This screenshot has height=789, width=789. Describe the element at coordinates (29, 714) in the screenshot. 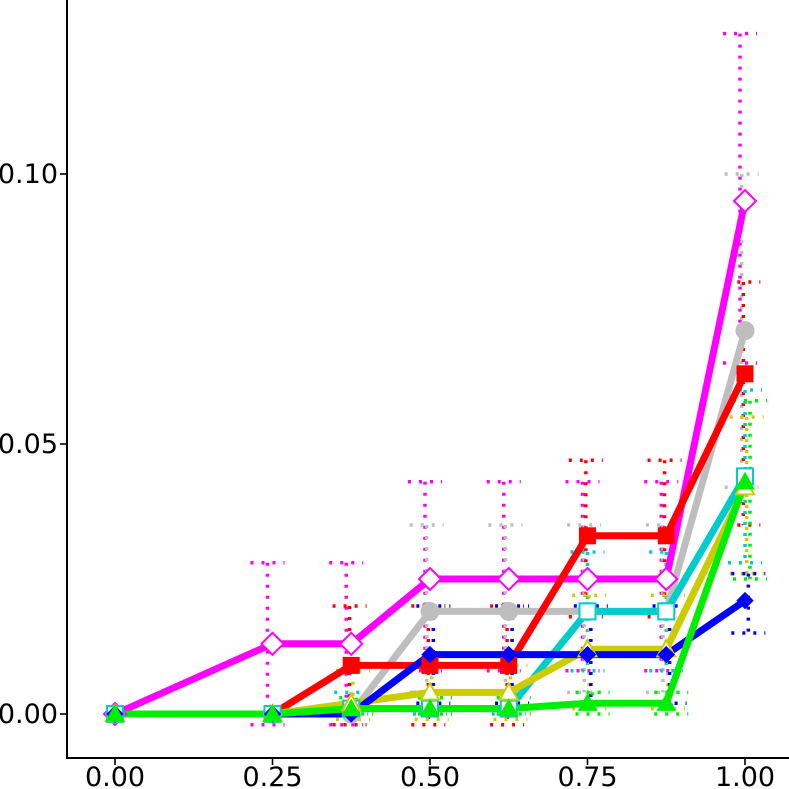

I see `y-tick-label: 0.00` at that location.